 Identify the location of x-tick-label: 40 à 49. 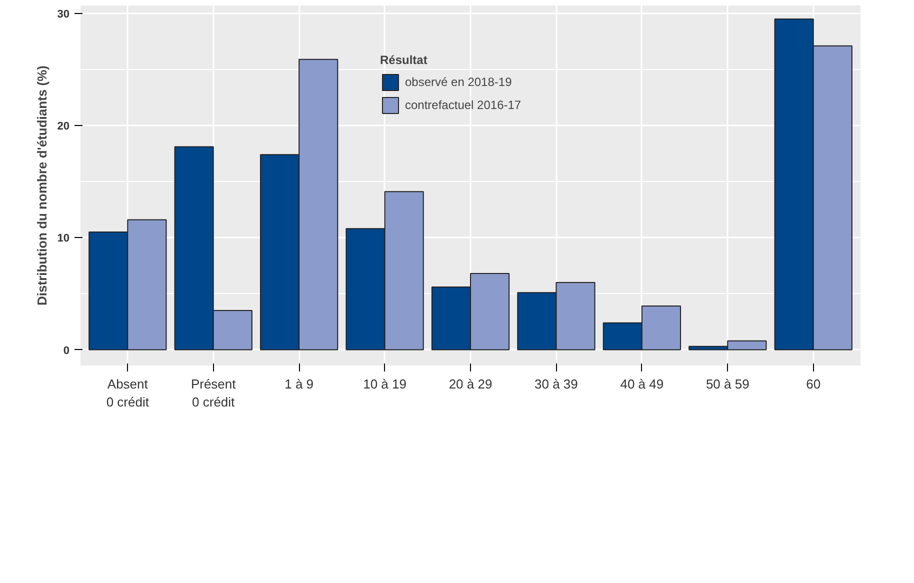
(642, 384).